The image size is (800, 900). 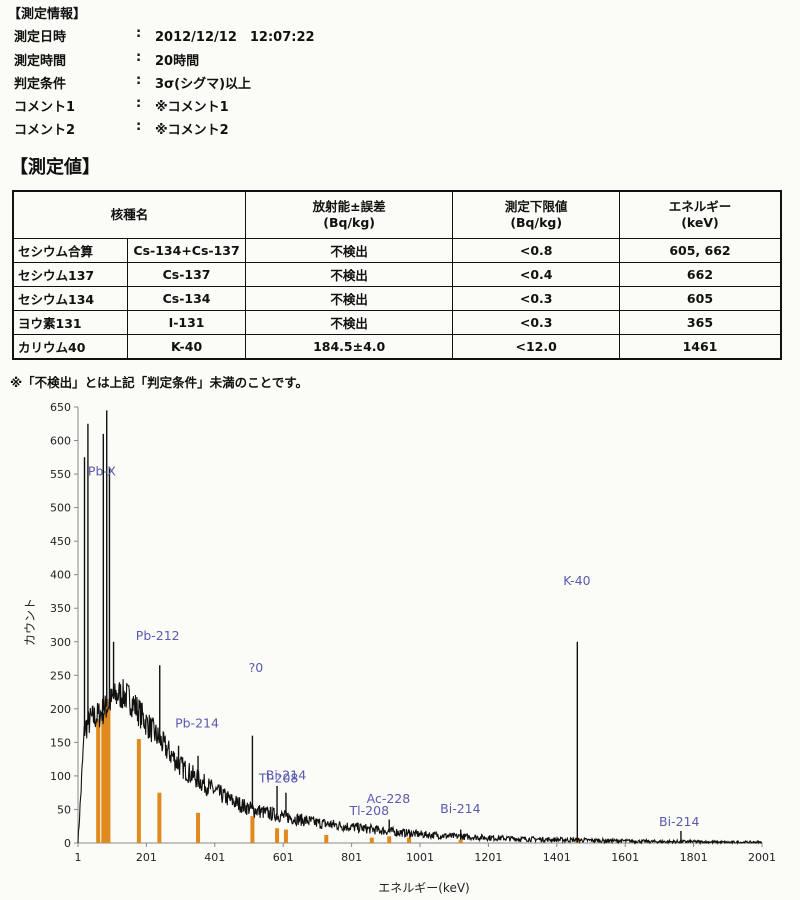 I want to click on table-row: セシウム137 Cs-137 不検出 <0.4 662, so click(x=397, y=274).